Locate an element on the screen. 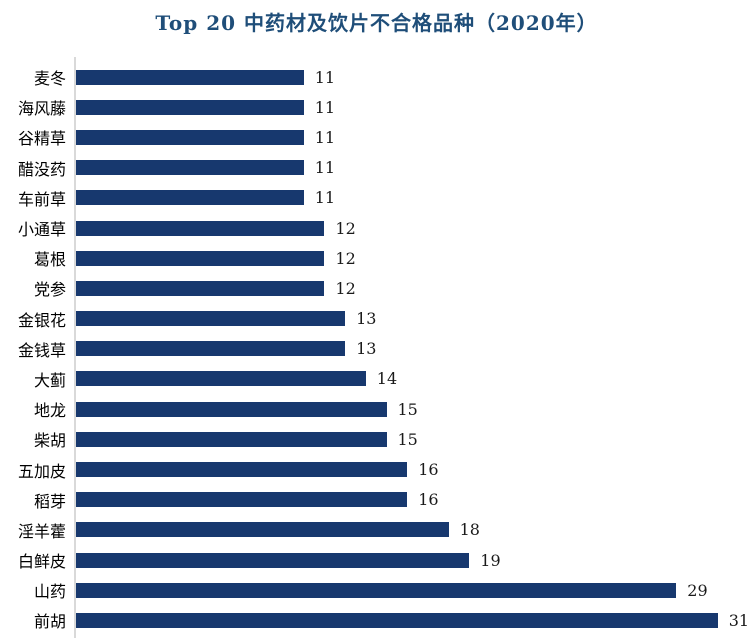 This screenshot has width=753, height=638. bar-row: 小通草 12 is located at coordinates (376, 228).